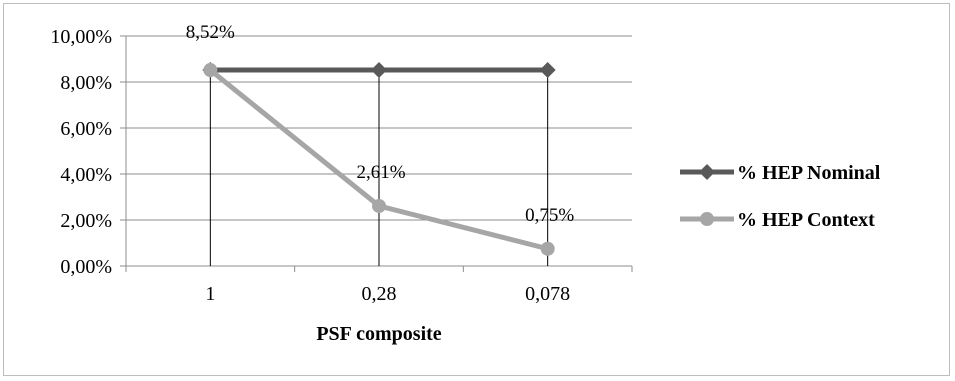  What do you see at coordinates (809, 173) in the screenshot?
I see `legend-label: % HEP Nominal` at bounding box center [809, 173].